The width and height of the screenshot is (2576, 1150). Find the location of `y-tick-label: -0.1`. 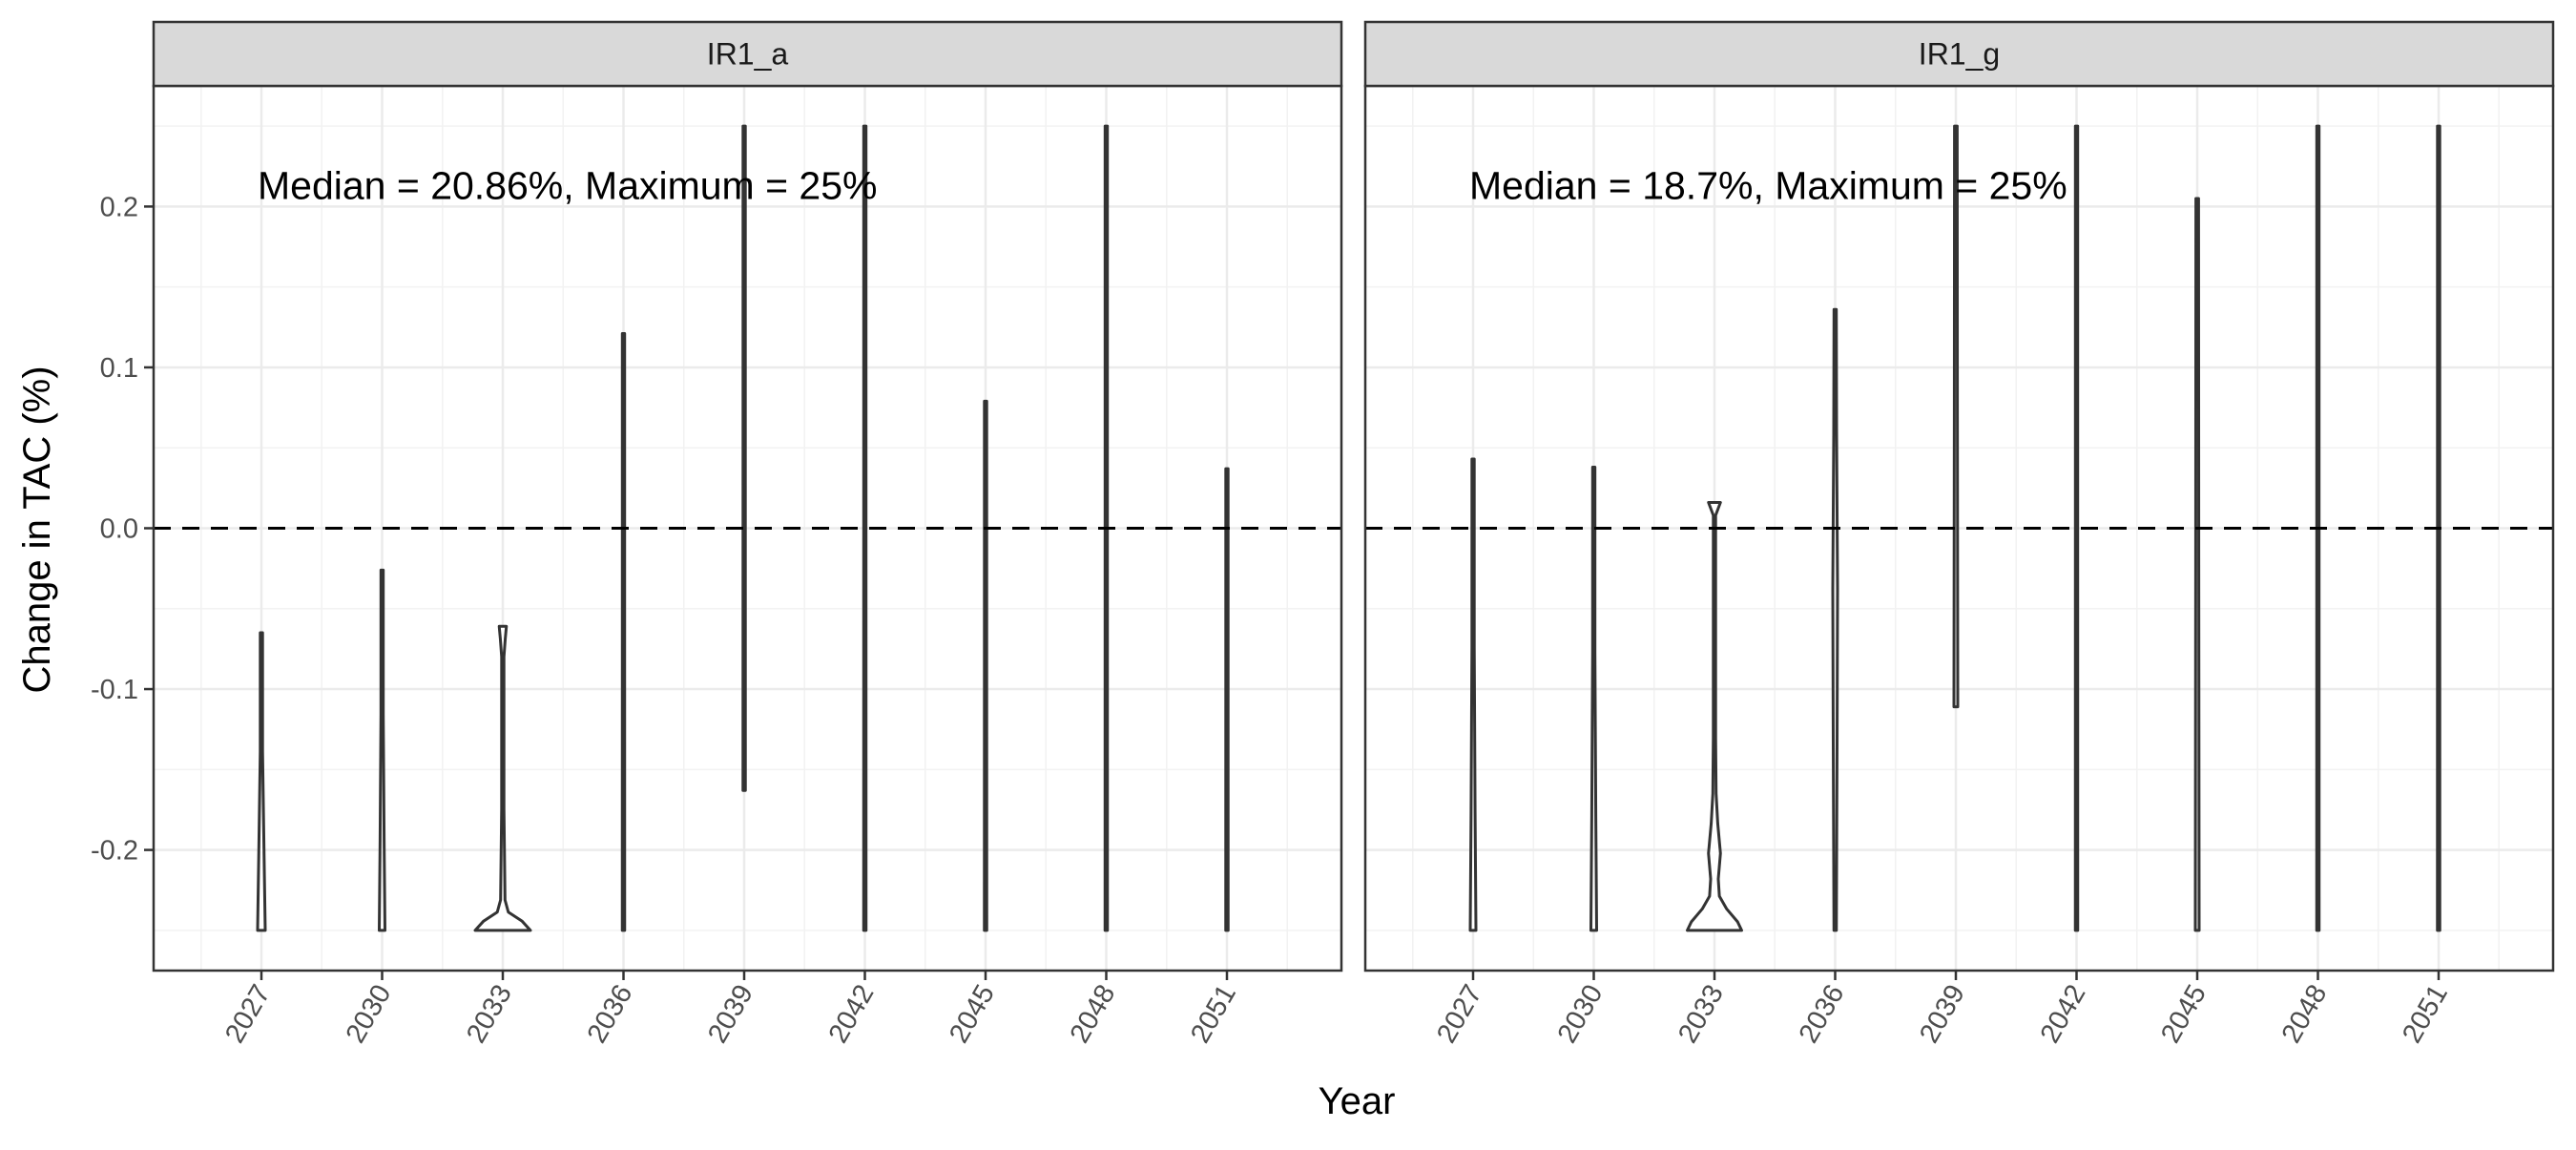

y-tick-label: -0.1 is located at coordinates (114, 690).